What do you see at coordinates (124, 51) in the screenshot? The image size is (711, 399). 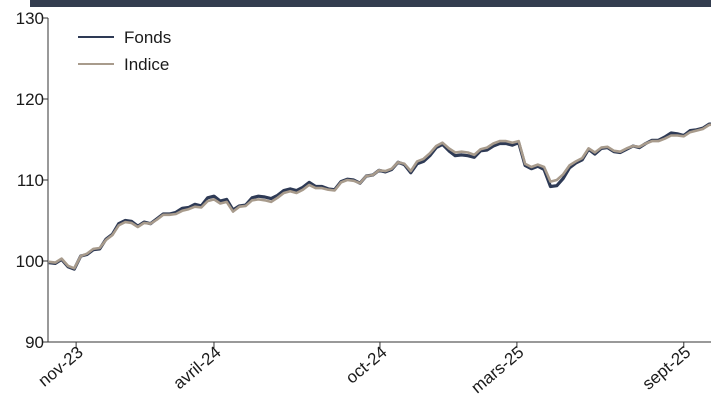 I see `legend: Fonds Indice` at bounding box center [124, 51].